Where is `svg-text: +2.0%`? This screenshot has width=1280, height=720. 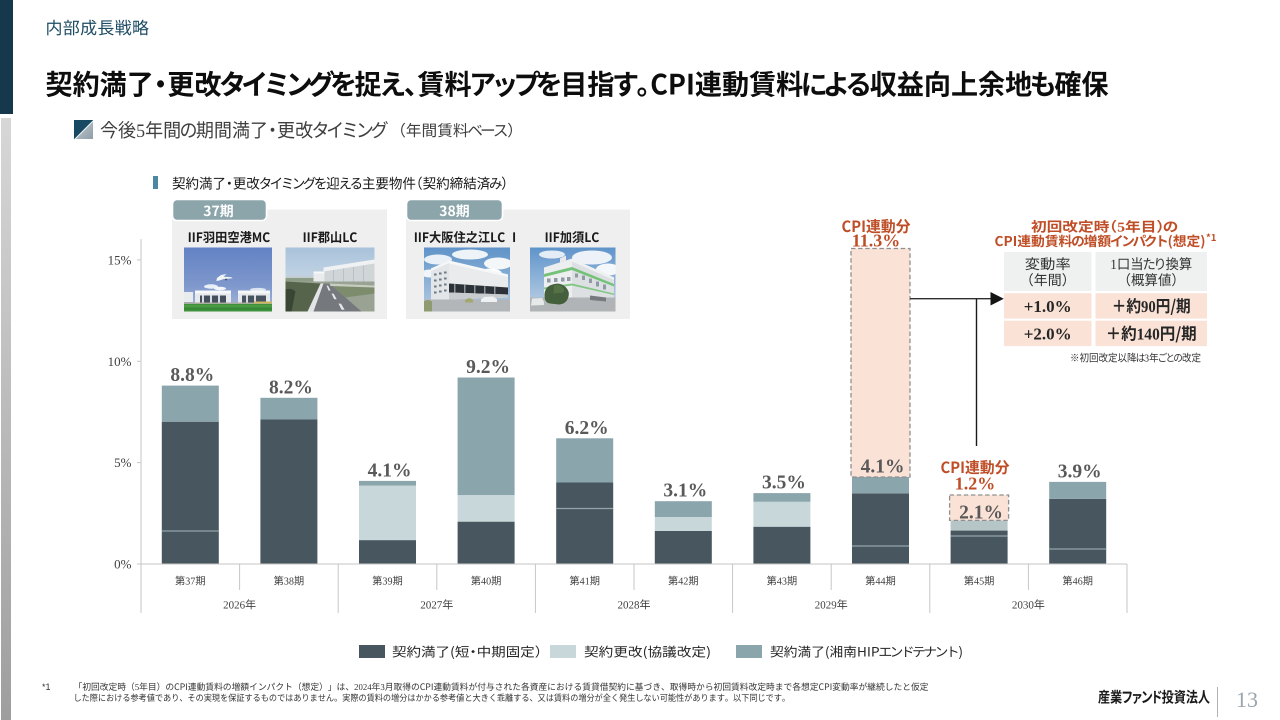 svg-text: +2.0% is located at coordinates (1048, 334).